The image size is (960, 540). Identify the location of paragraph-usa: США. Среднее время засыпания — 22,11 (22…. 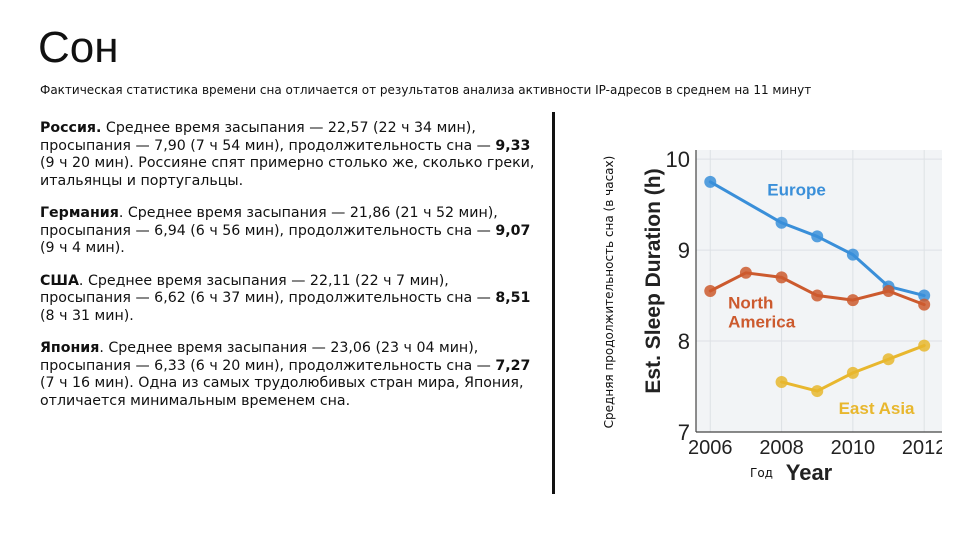
(290, 299).